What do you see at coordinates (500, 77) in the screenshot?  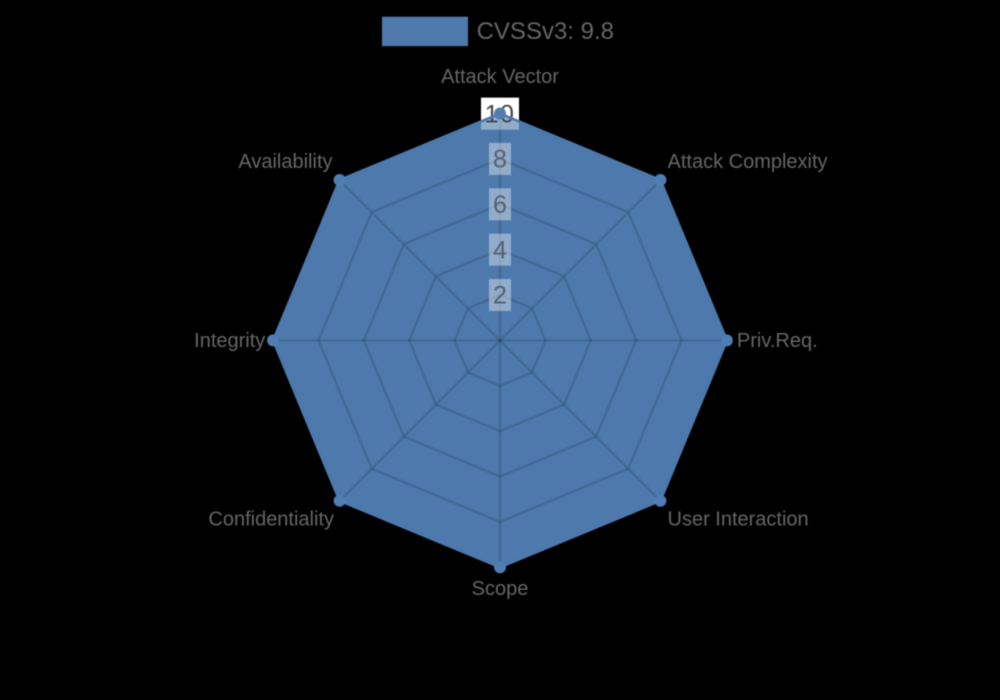 I see `svg-text: Attack Vector` at bounding box center [500, 77].